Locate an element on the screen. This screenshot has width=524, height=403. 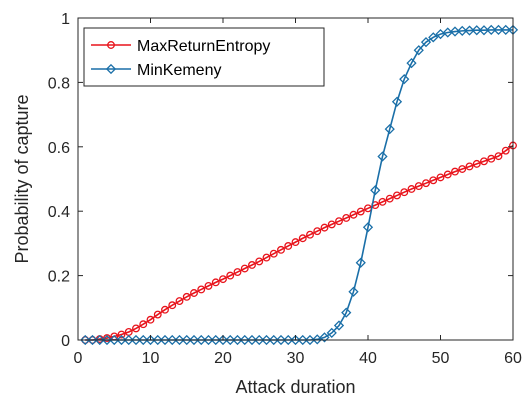
y-tick-label: 0.4 is located at coordinates (59, 212).